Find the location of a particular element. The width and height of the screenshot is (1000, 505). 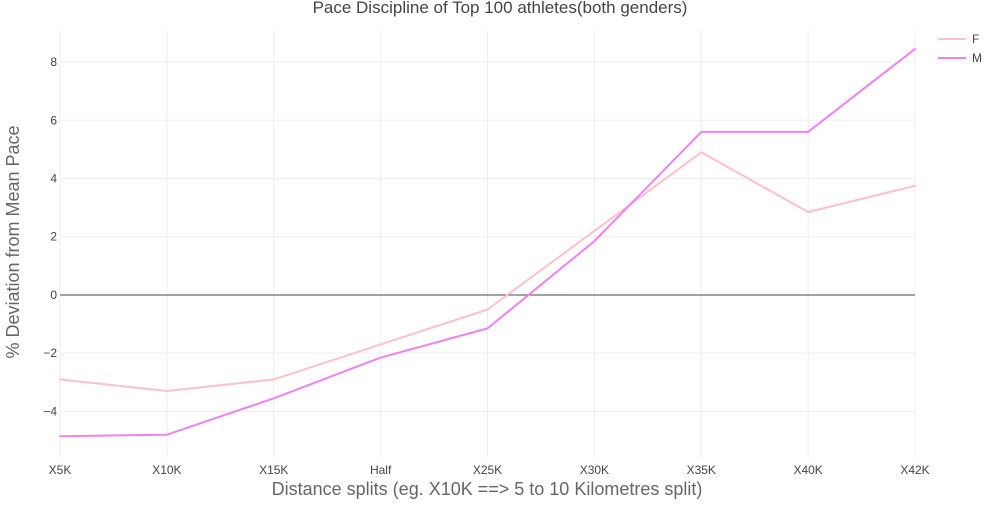

legend-item-F: F is located at coordinates (958, 39).